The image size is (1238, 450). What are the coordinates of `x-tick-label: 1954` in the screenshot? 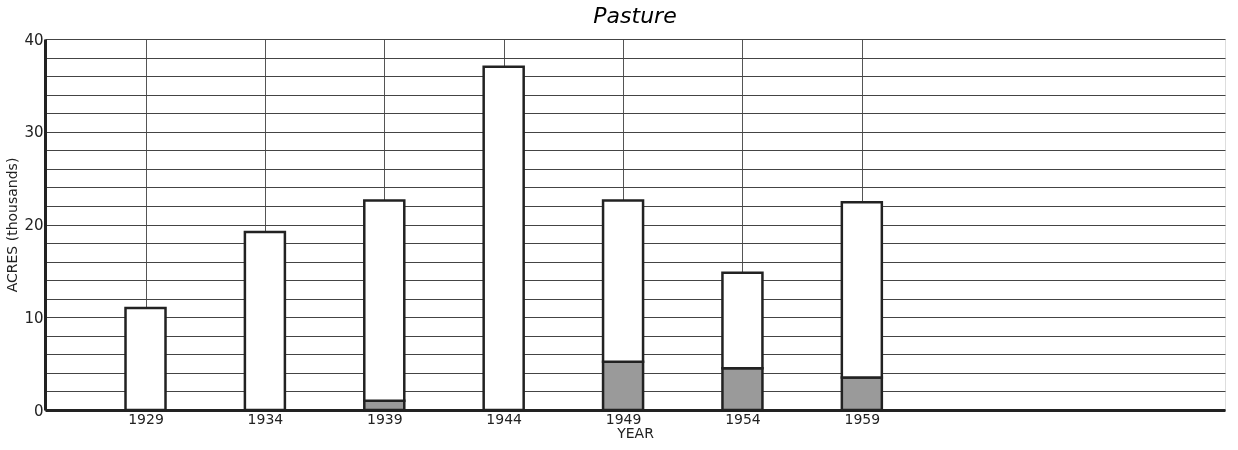 It's located at (743, 418).